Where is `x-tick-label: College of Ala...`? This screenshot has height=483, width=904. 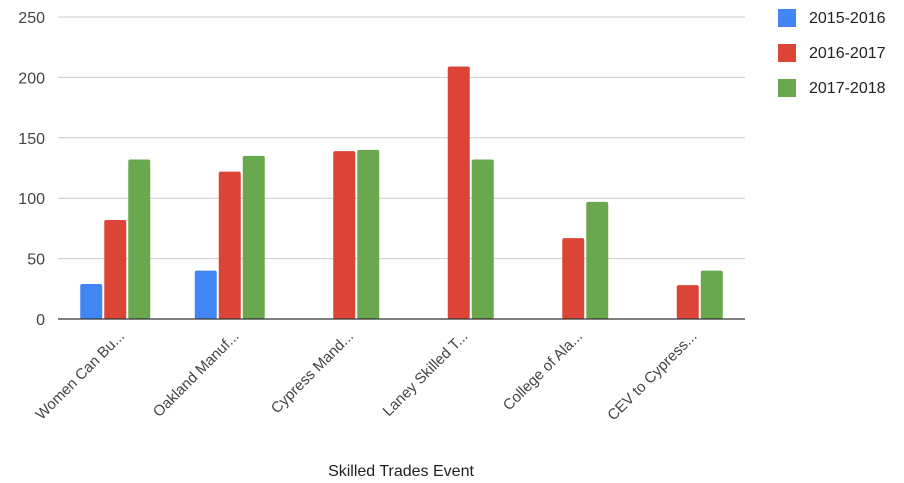 x-tick-label: College of Ala... is located at coordinates (543, 371).